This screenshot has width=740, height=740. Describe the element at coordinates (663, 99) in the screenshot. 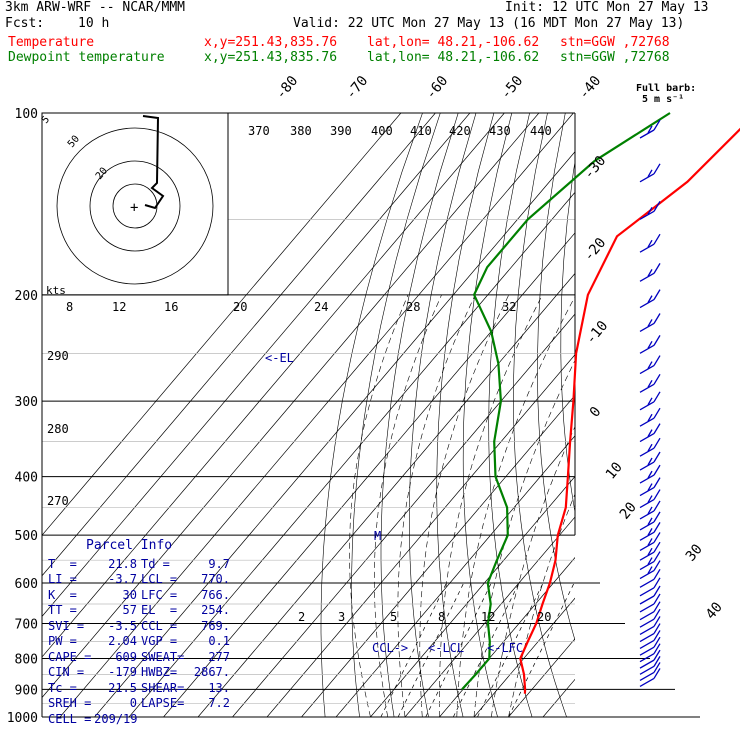

I see `barb-legend-units: 5 m s⁻¹` at that location.